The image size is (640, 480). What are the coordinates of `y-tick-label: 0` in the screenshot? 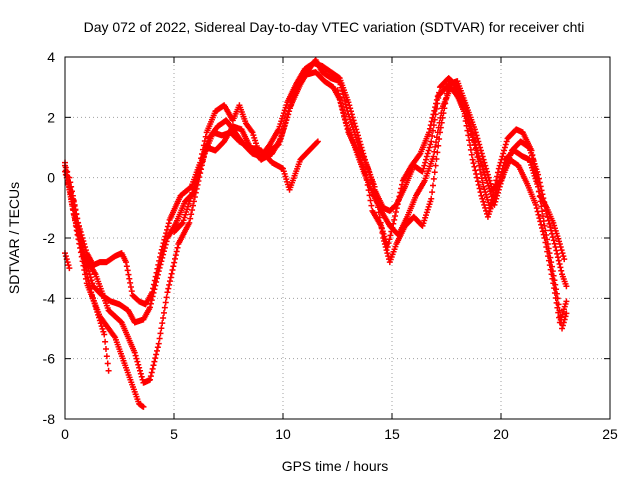 It's located at (51, 178).